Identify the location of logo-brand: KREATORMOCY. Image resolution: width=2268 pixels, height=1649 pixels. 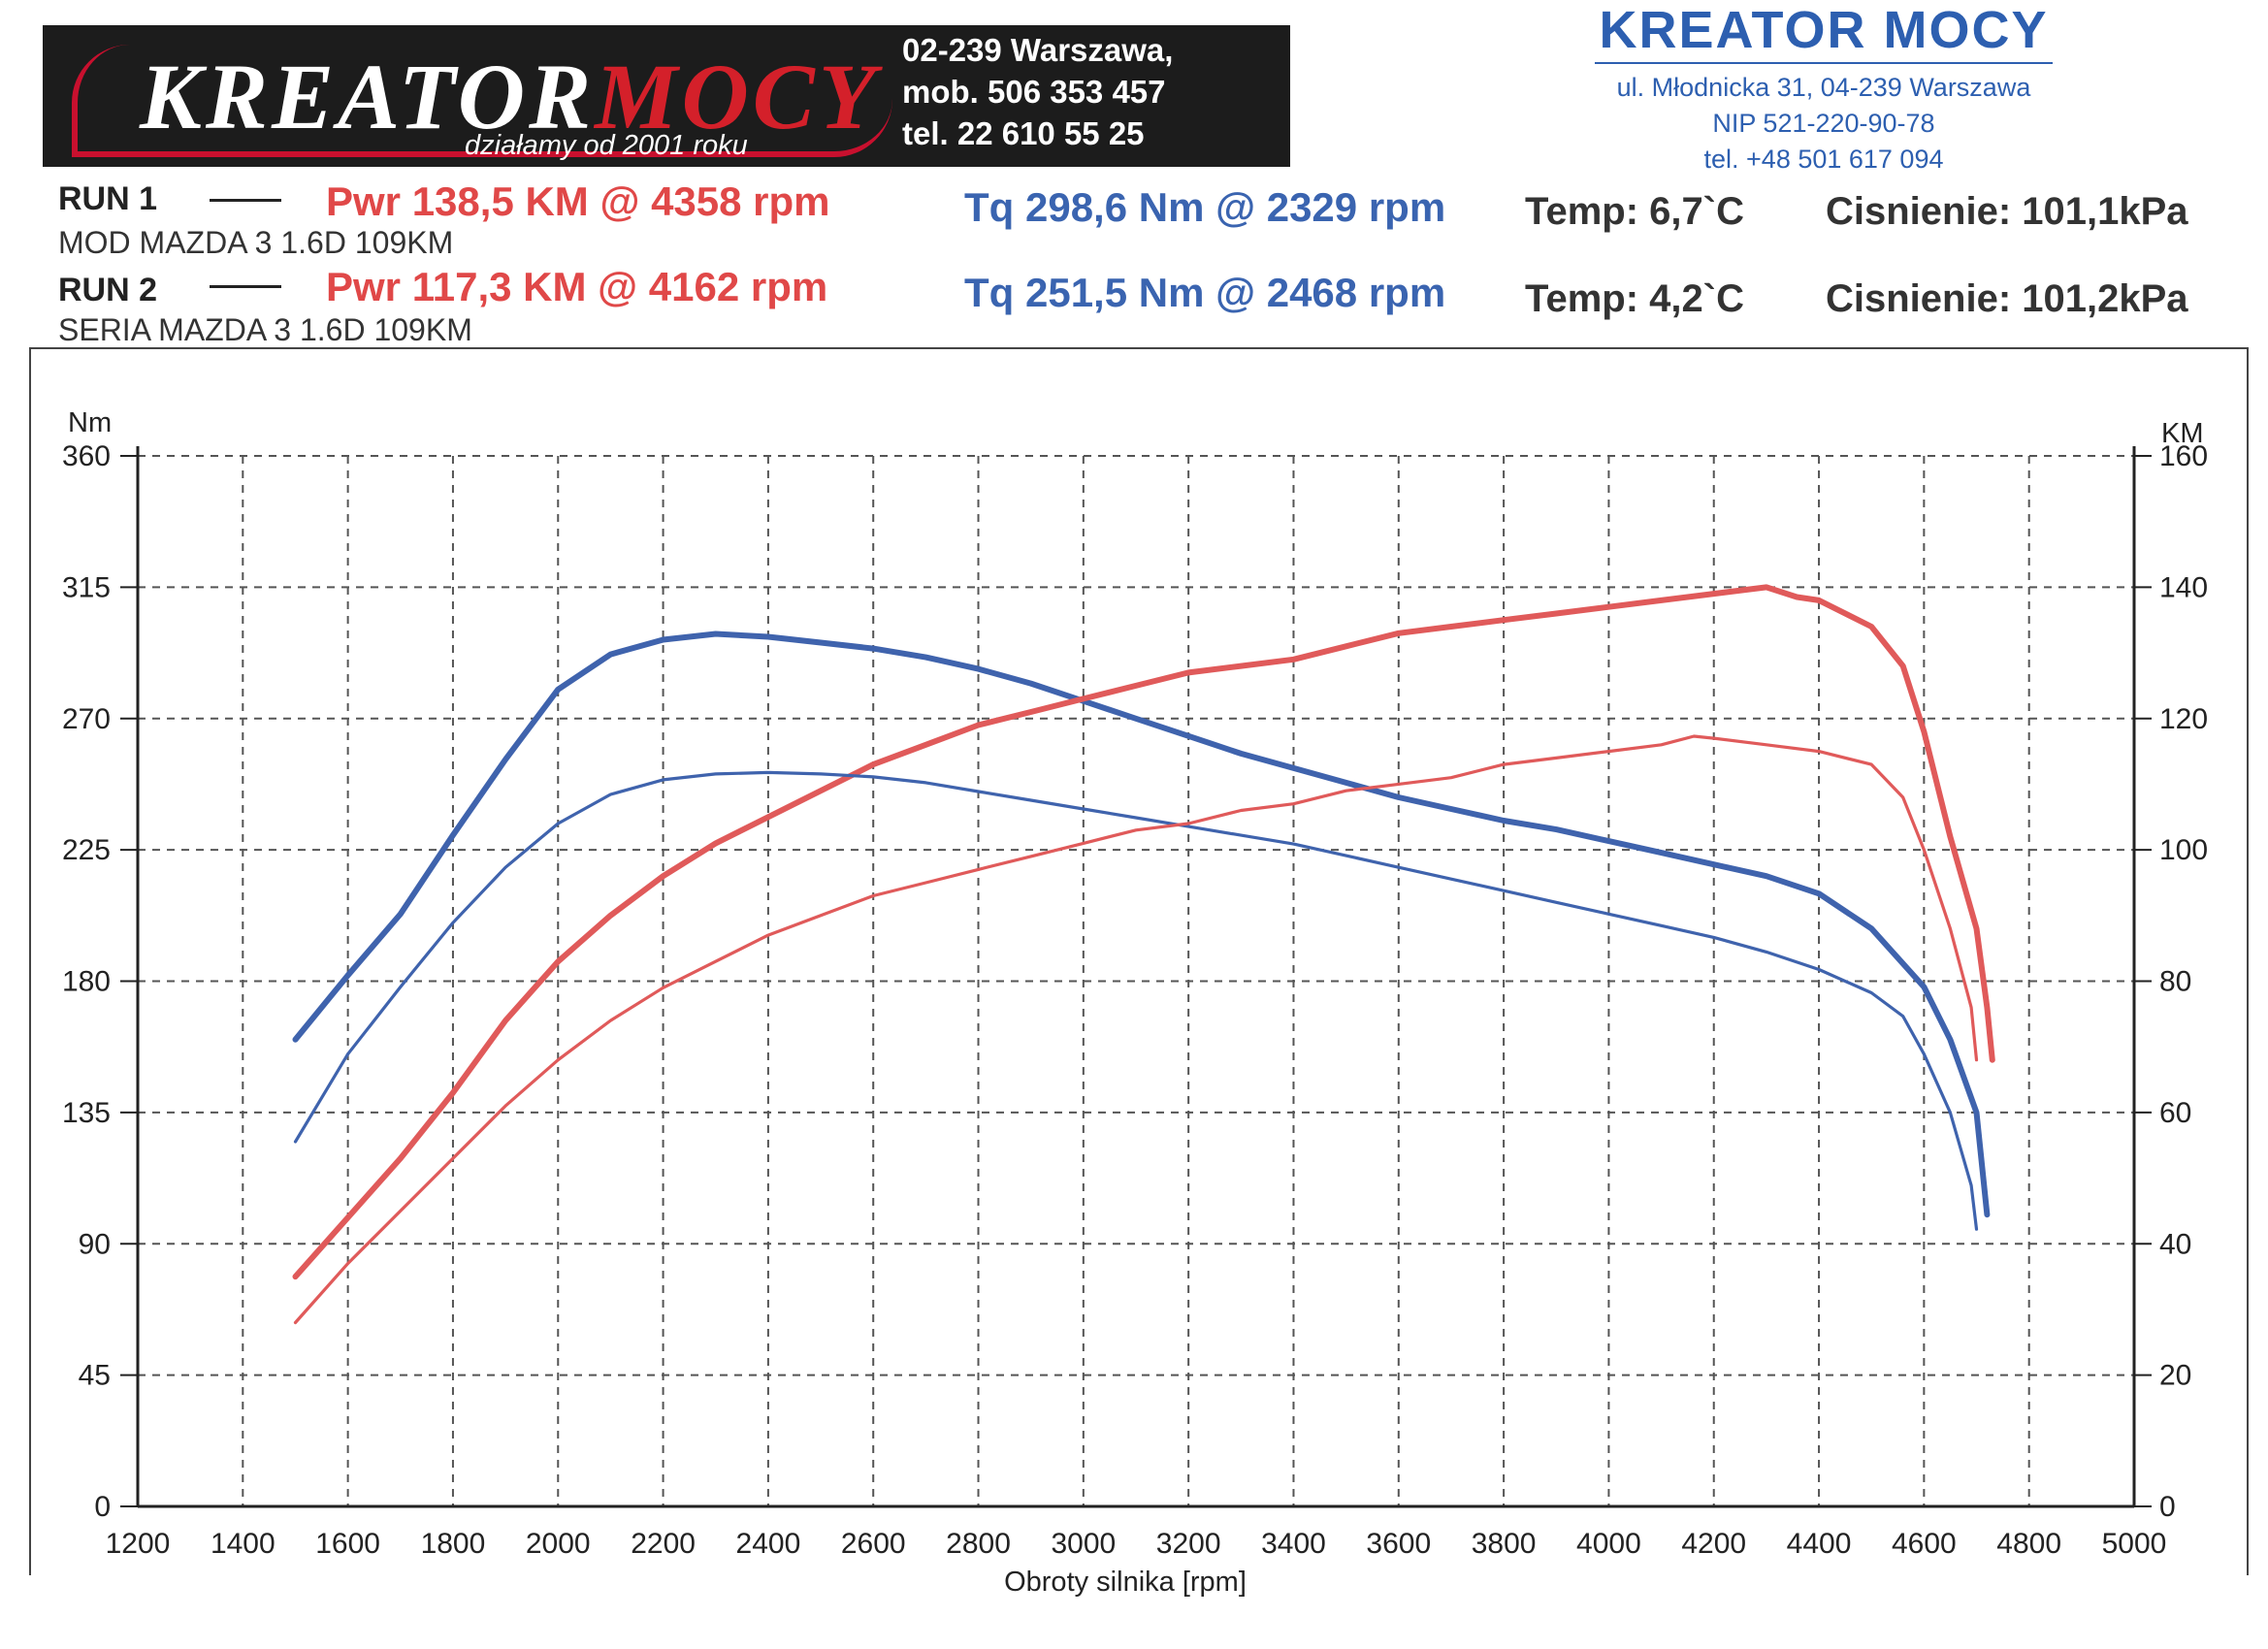
(509, 96).